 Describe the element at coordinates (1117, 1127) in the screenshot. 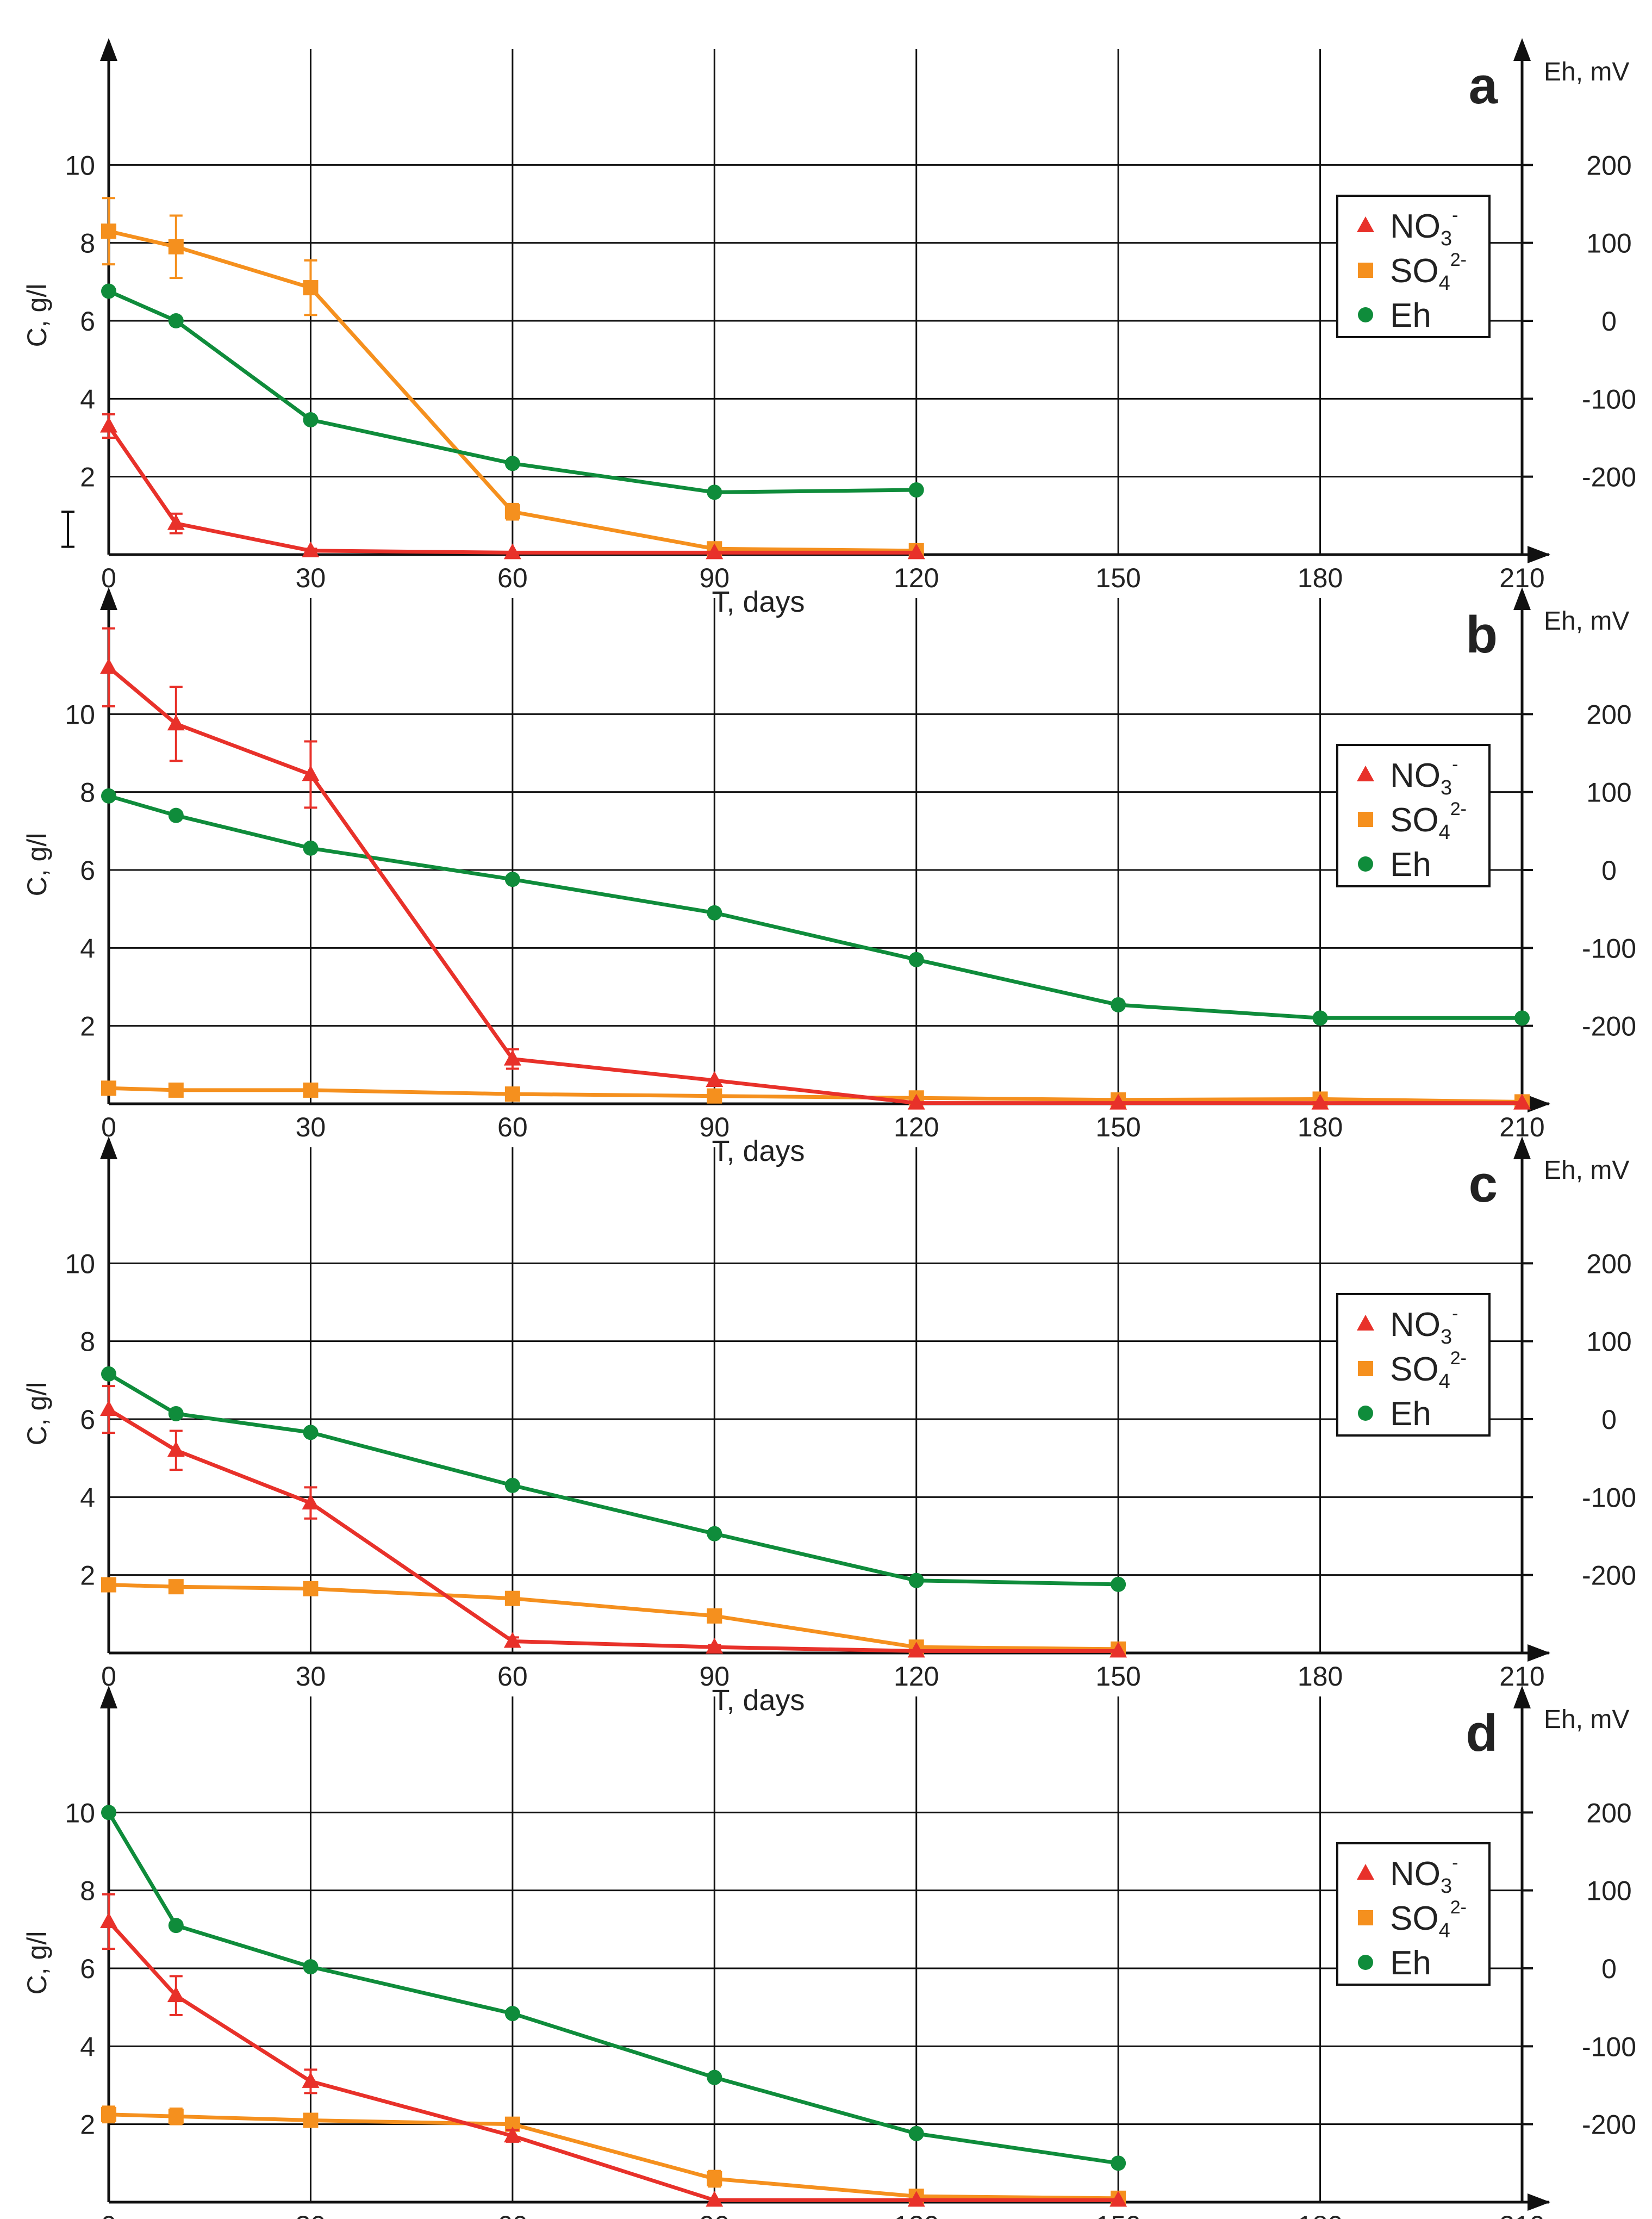

I see `x-tick-label: 150` at that location.